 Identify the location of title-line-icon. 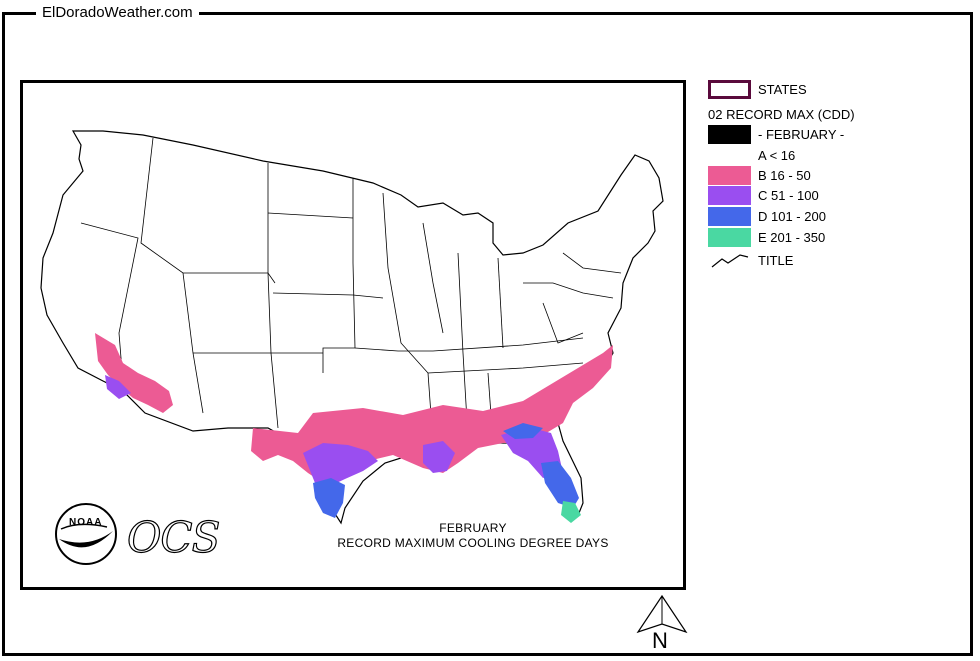
(730, 261).